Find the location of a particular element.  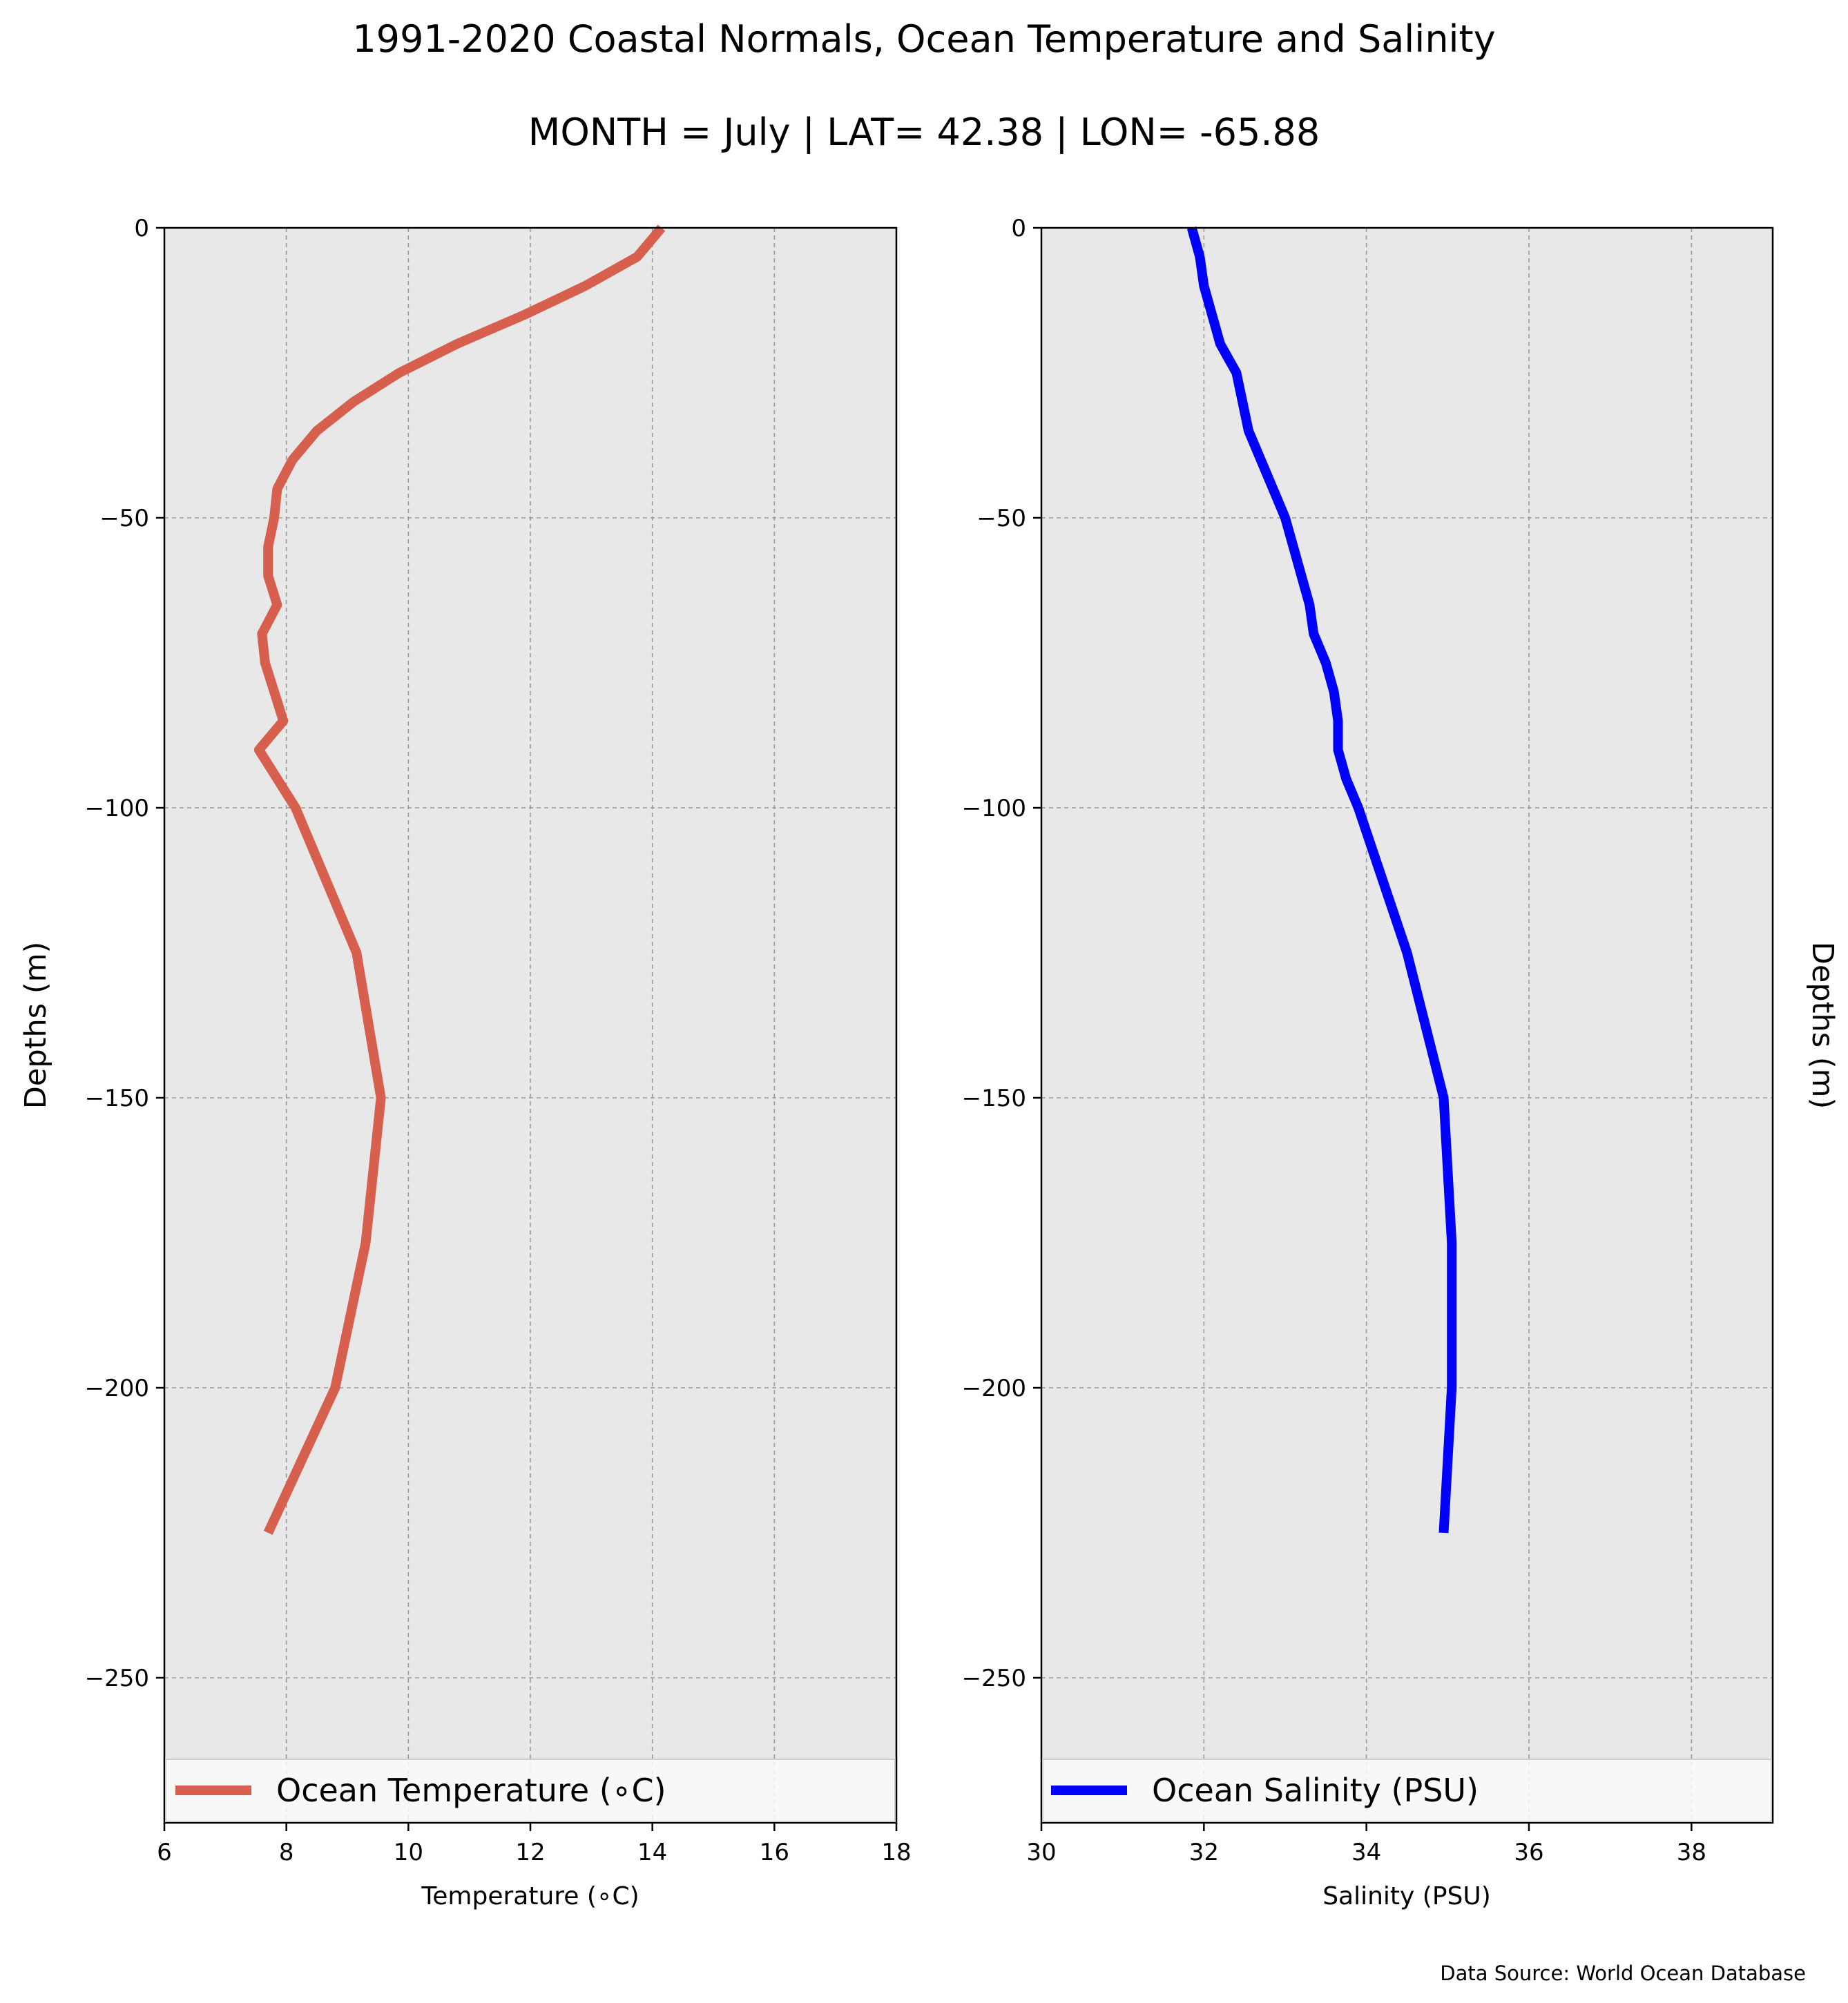

temperature-x-axis-label: Temperature (∘C) is located at coordinates (530, 1896).